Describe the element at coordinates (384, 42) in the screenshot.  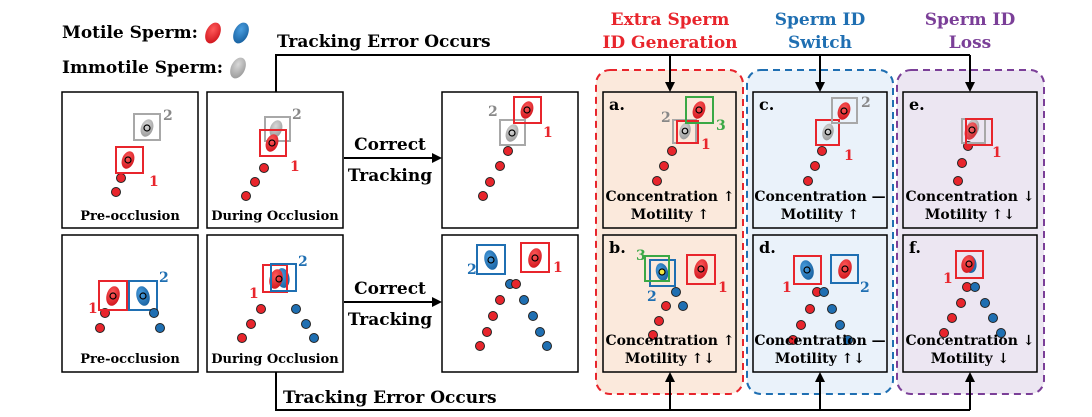
I see `tracking-error-top-label: Tracking Error Occurs` at that location.